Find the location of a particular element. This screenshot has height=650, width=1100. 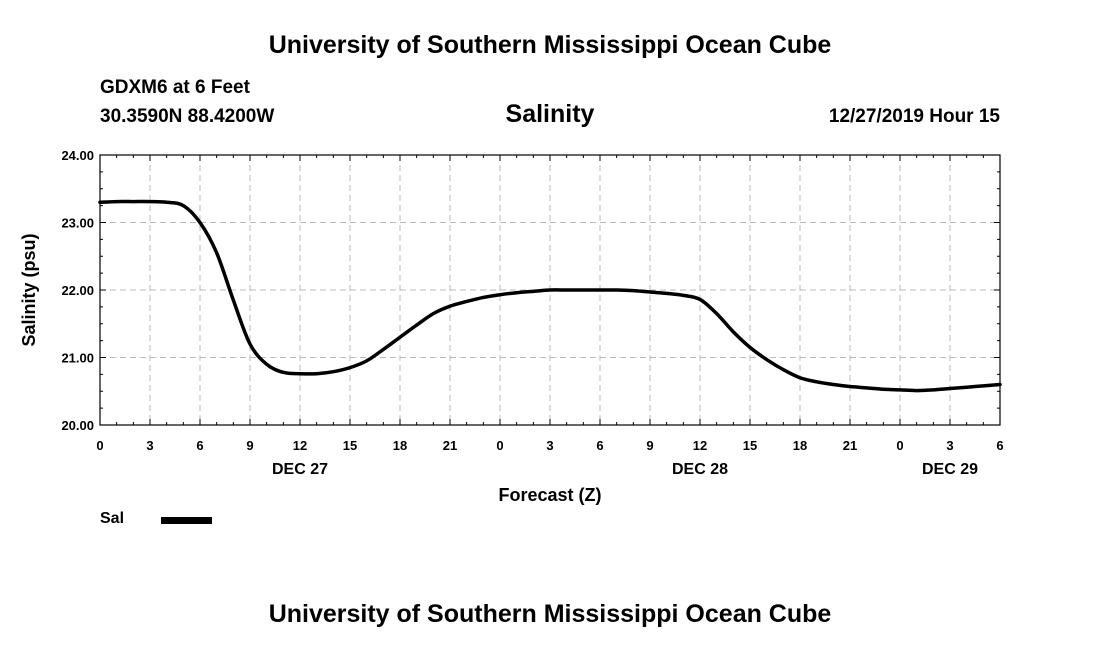

y-axis-tick-labels: 20.00 21.00 22.00 23.00 24.00 is located at coordinates (77, 290).